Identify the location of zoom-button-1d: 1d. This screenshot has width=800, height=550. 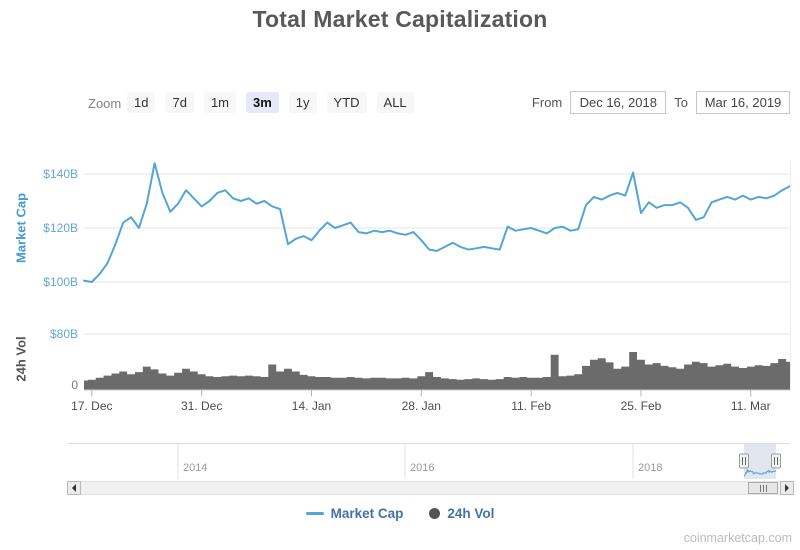
(141, 102).